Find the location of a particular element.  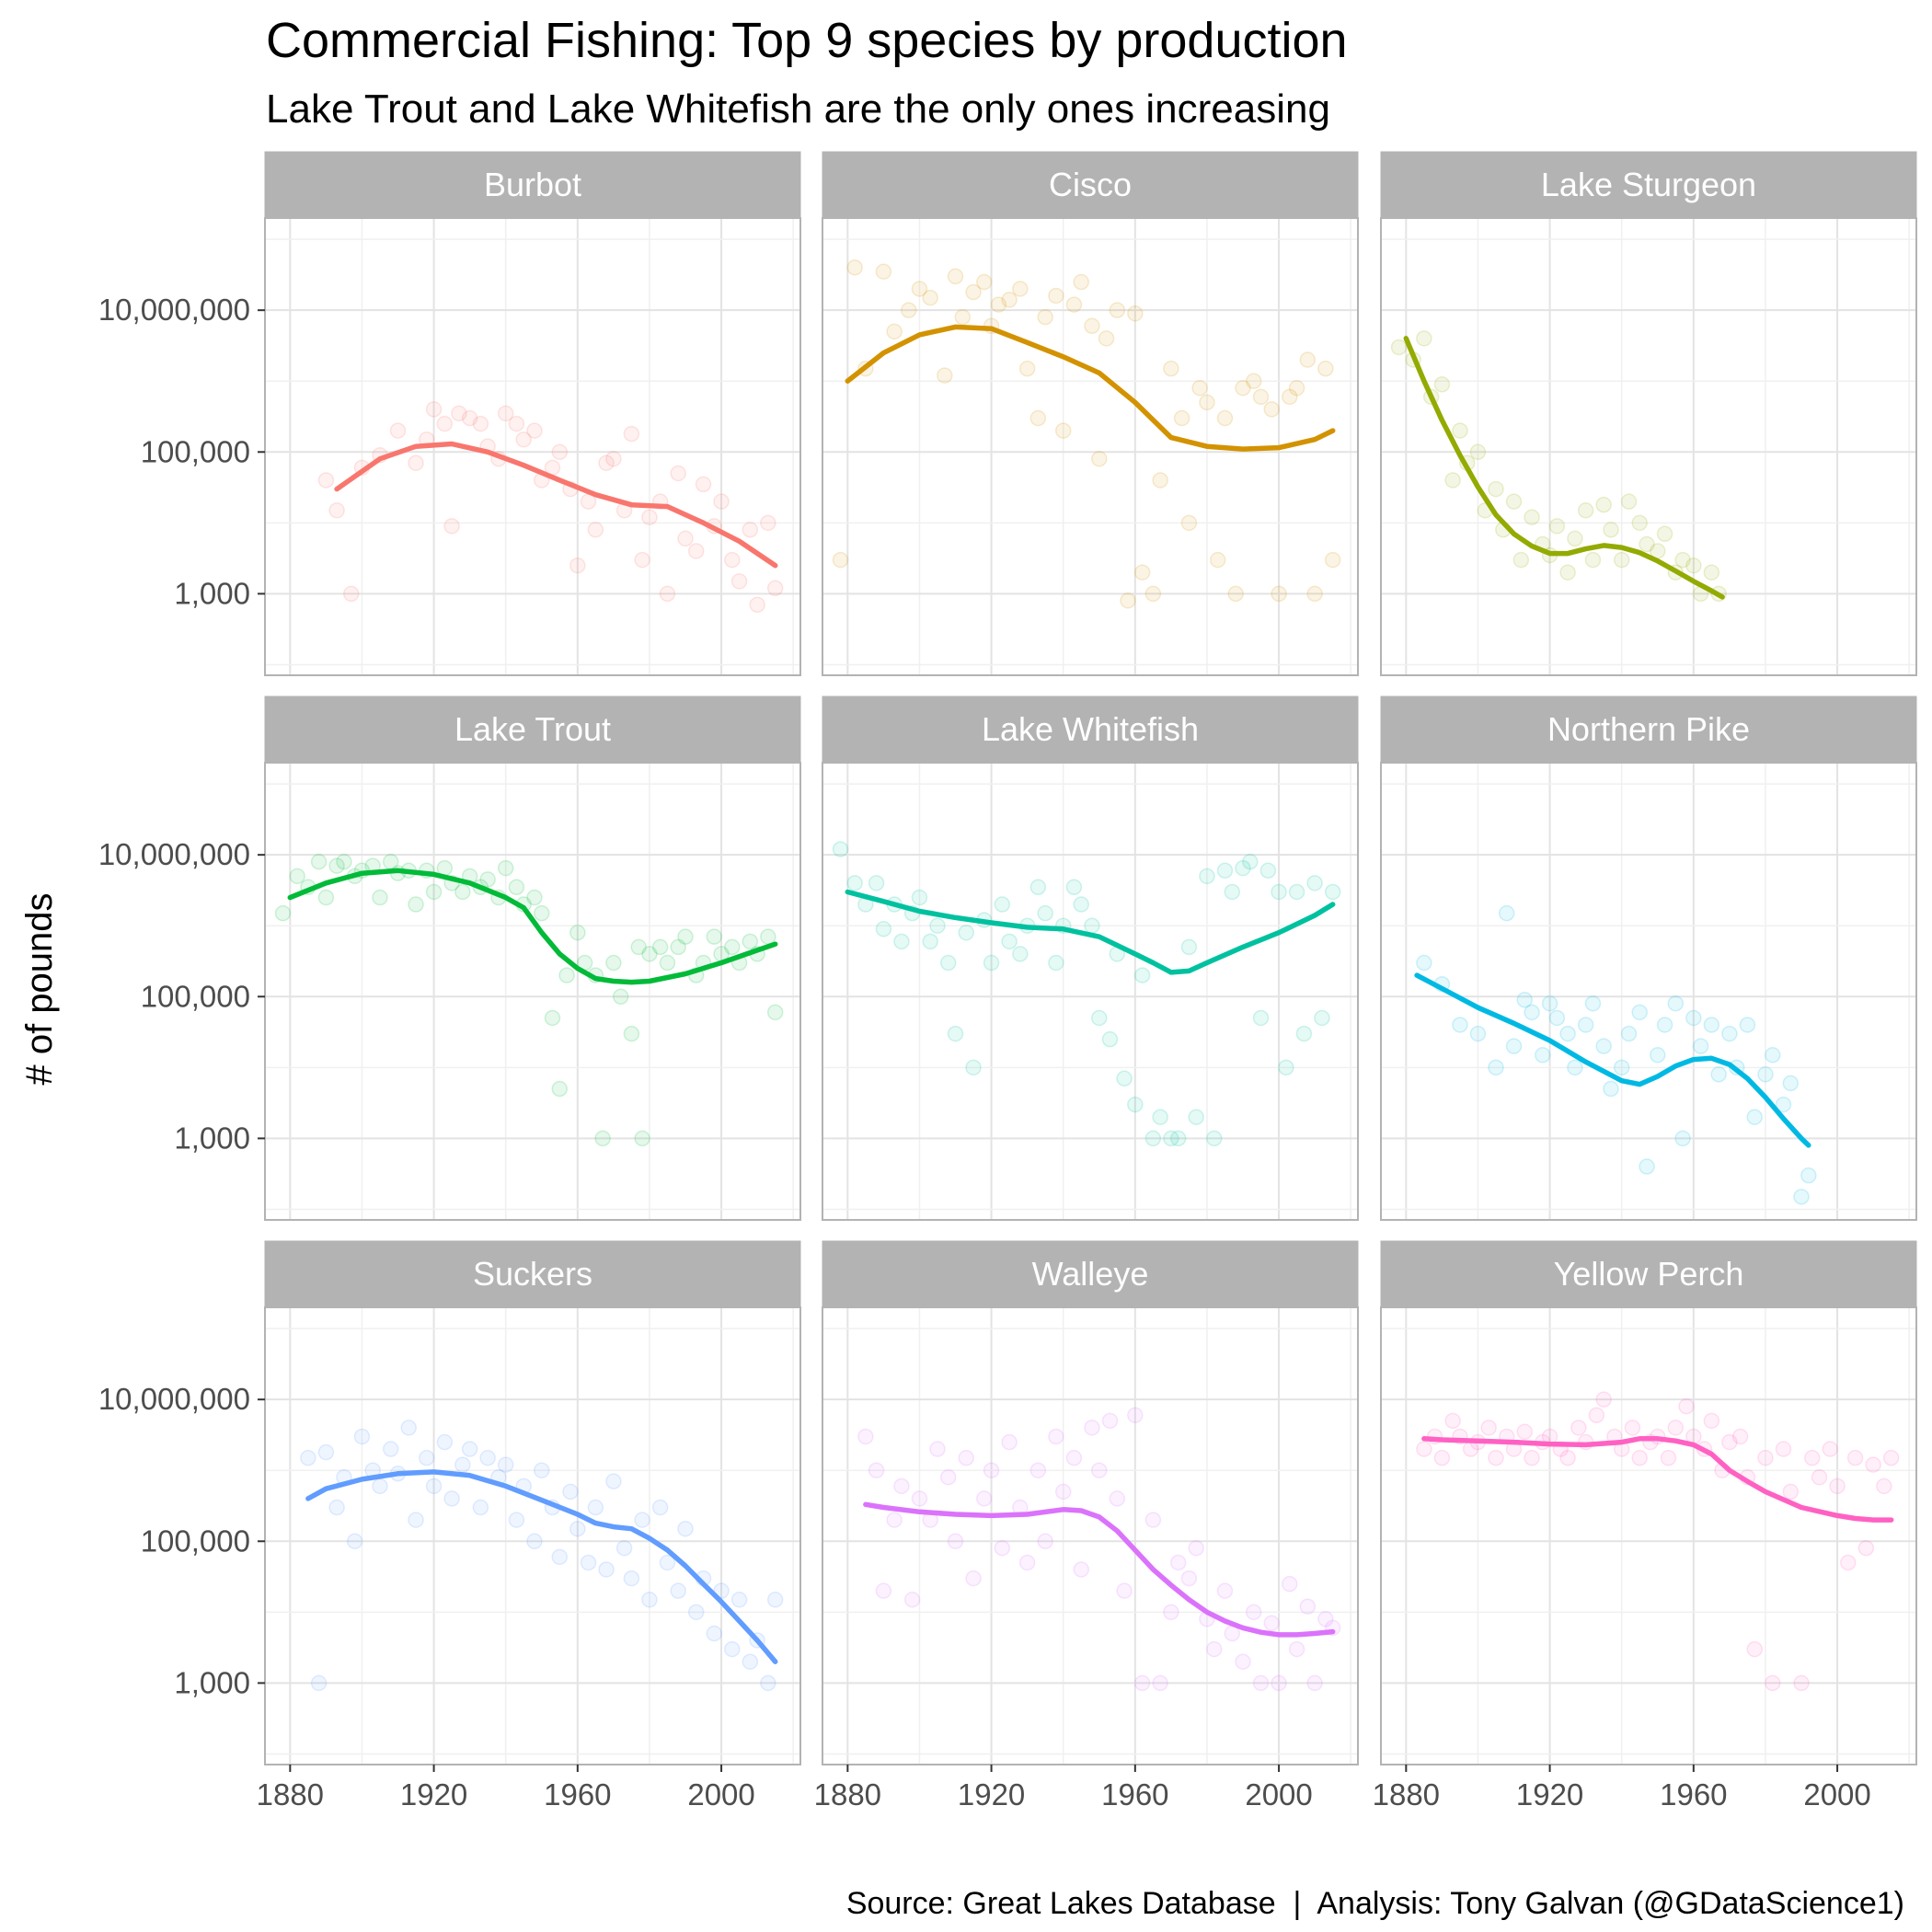

facet-strip-label: Yellow Perch is located at coordinates (1649, 1274).